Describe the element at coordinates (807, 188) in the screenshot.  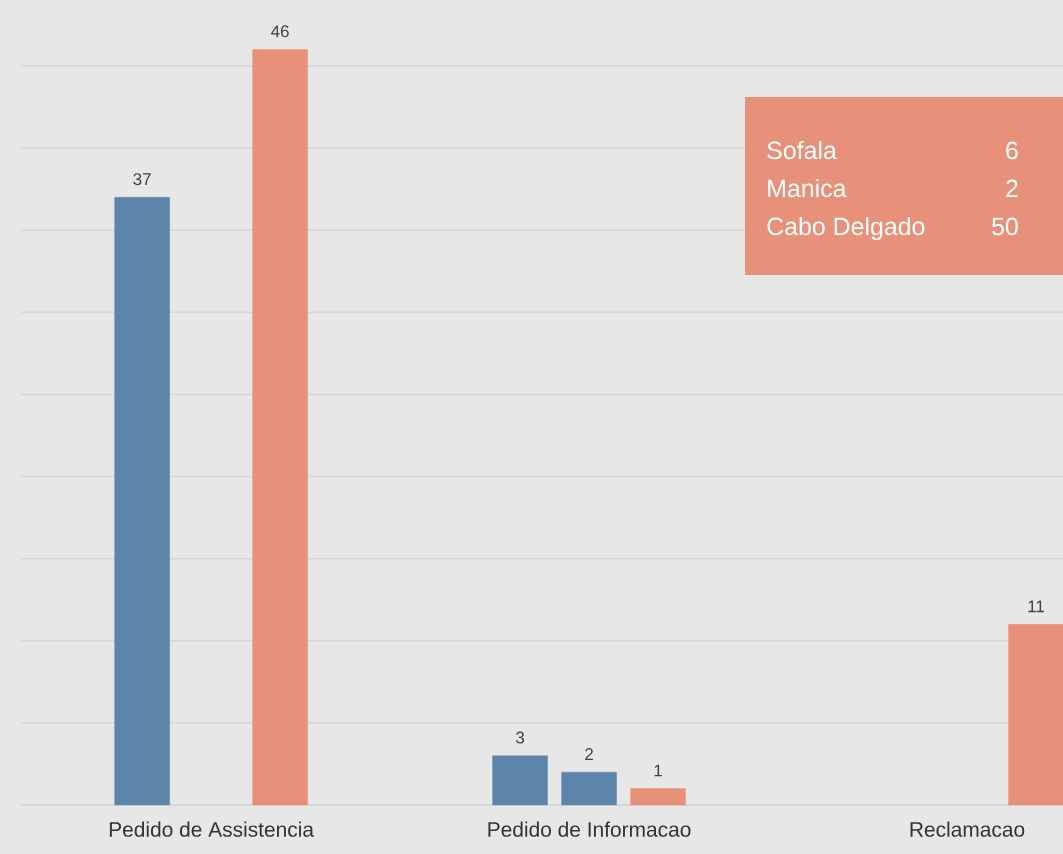
I see `annotation: Manica` at that location.